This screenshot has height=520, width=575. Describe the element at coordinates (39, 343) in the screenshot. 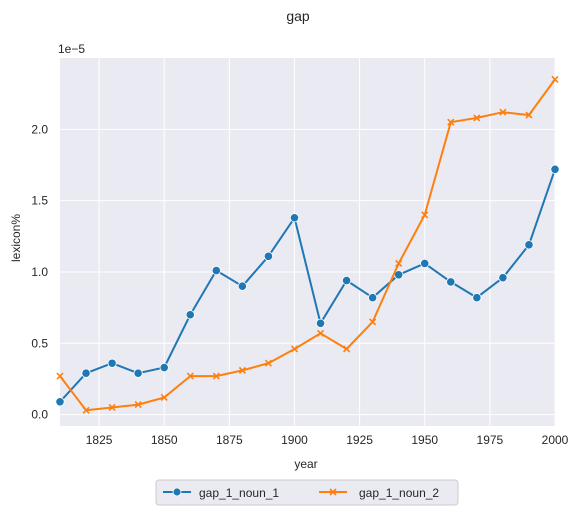

I see `y-tick-label: 0.5` at that location.